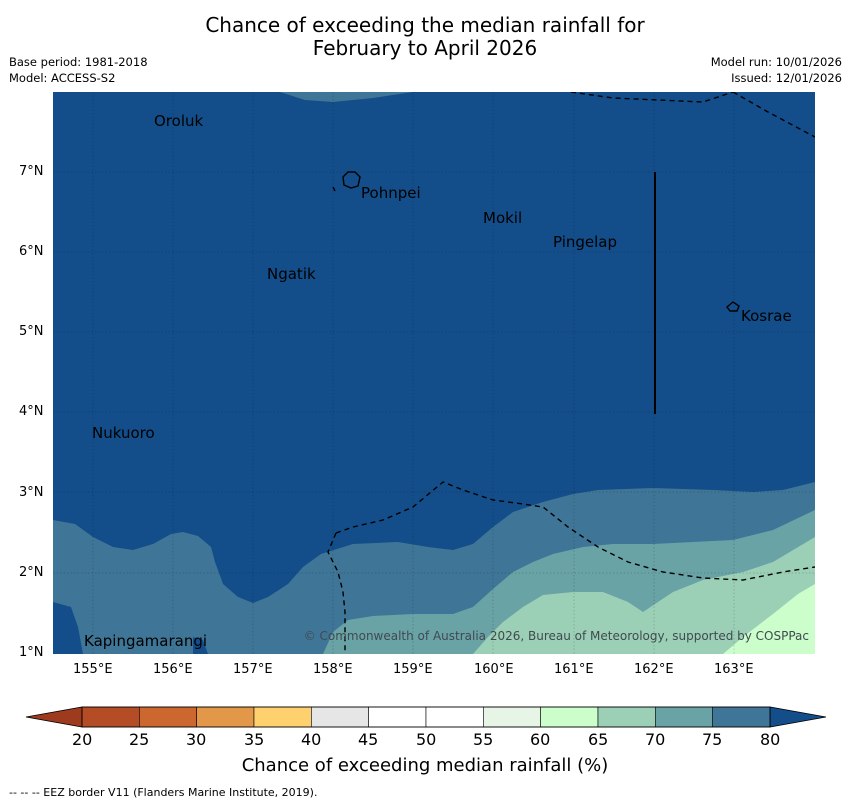 This screenshot has width=850, height=804. What do you see at coordinates (31, 411) in the screenshot?
I see `lat-label-4: 4°N` at bounding box center [31, 411].